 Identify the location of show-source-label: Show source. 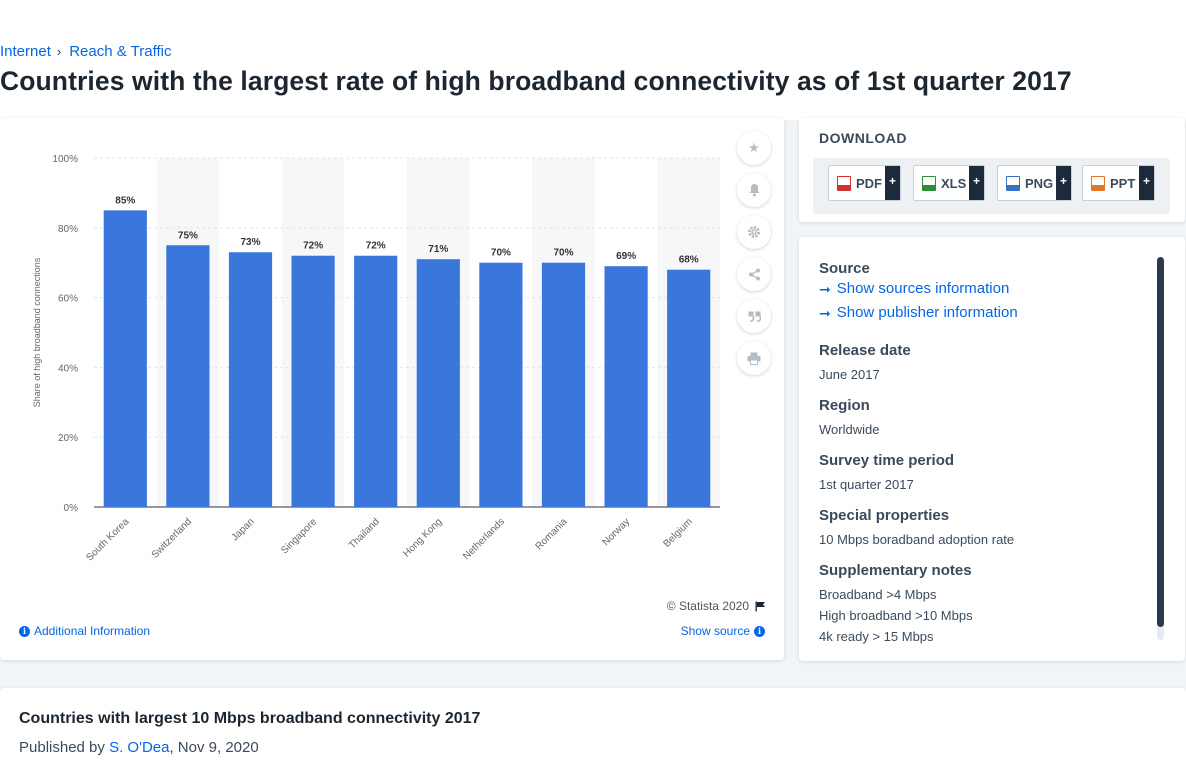
(715, 631).